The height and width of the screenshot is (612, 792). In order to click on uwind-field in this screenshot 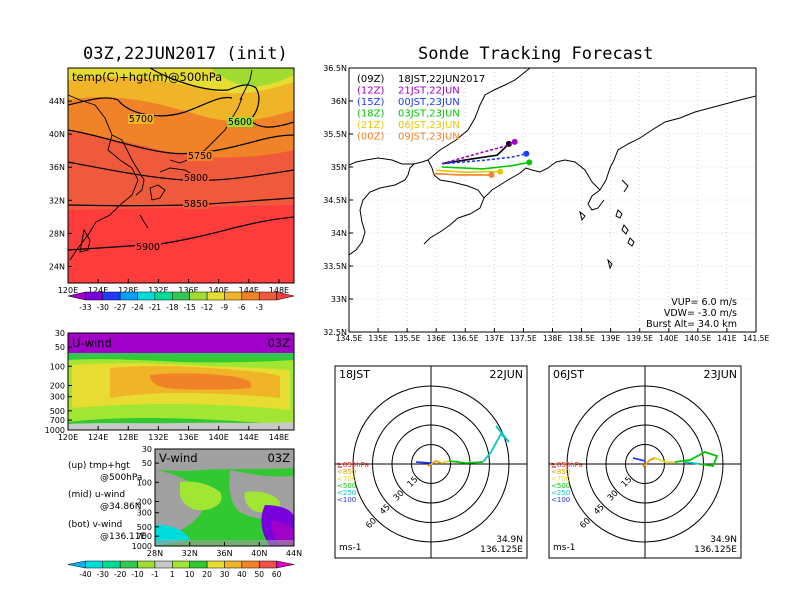, I will do `click(181, 381)`.